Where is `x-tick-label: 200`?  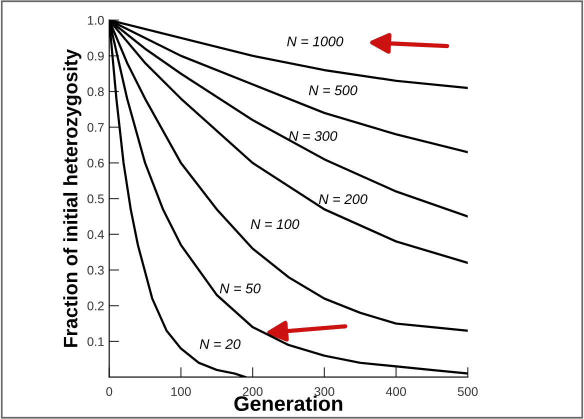
x-tick-label: 200 is located at coordinates (252, 391).